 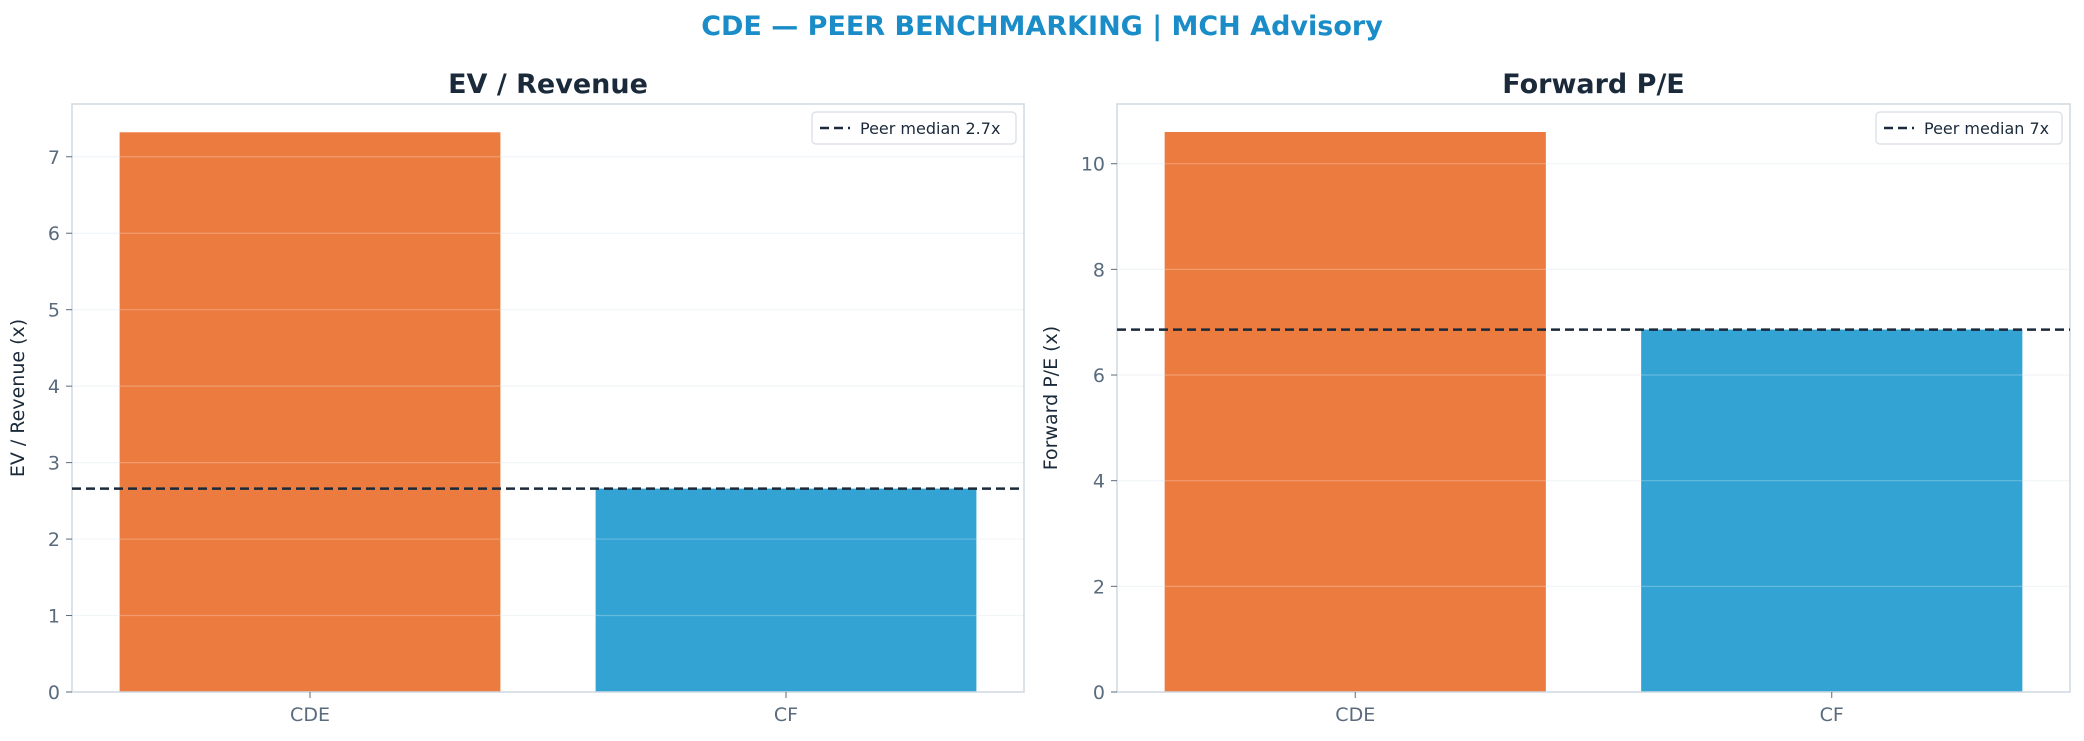 What do you see at coordinates (1051, 398) in the screenshot?
I see `y-axis-label: Forward P/E (x)` at bounding box center [1051, 398].